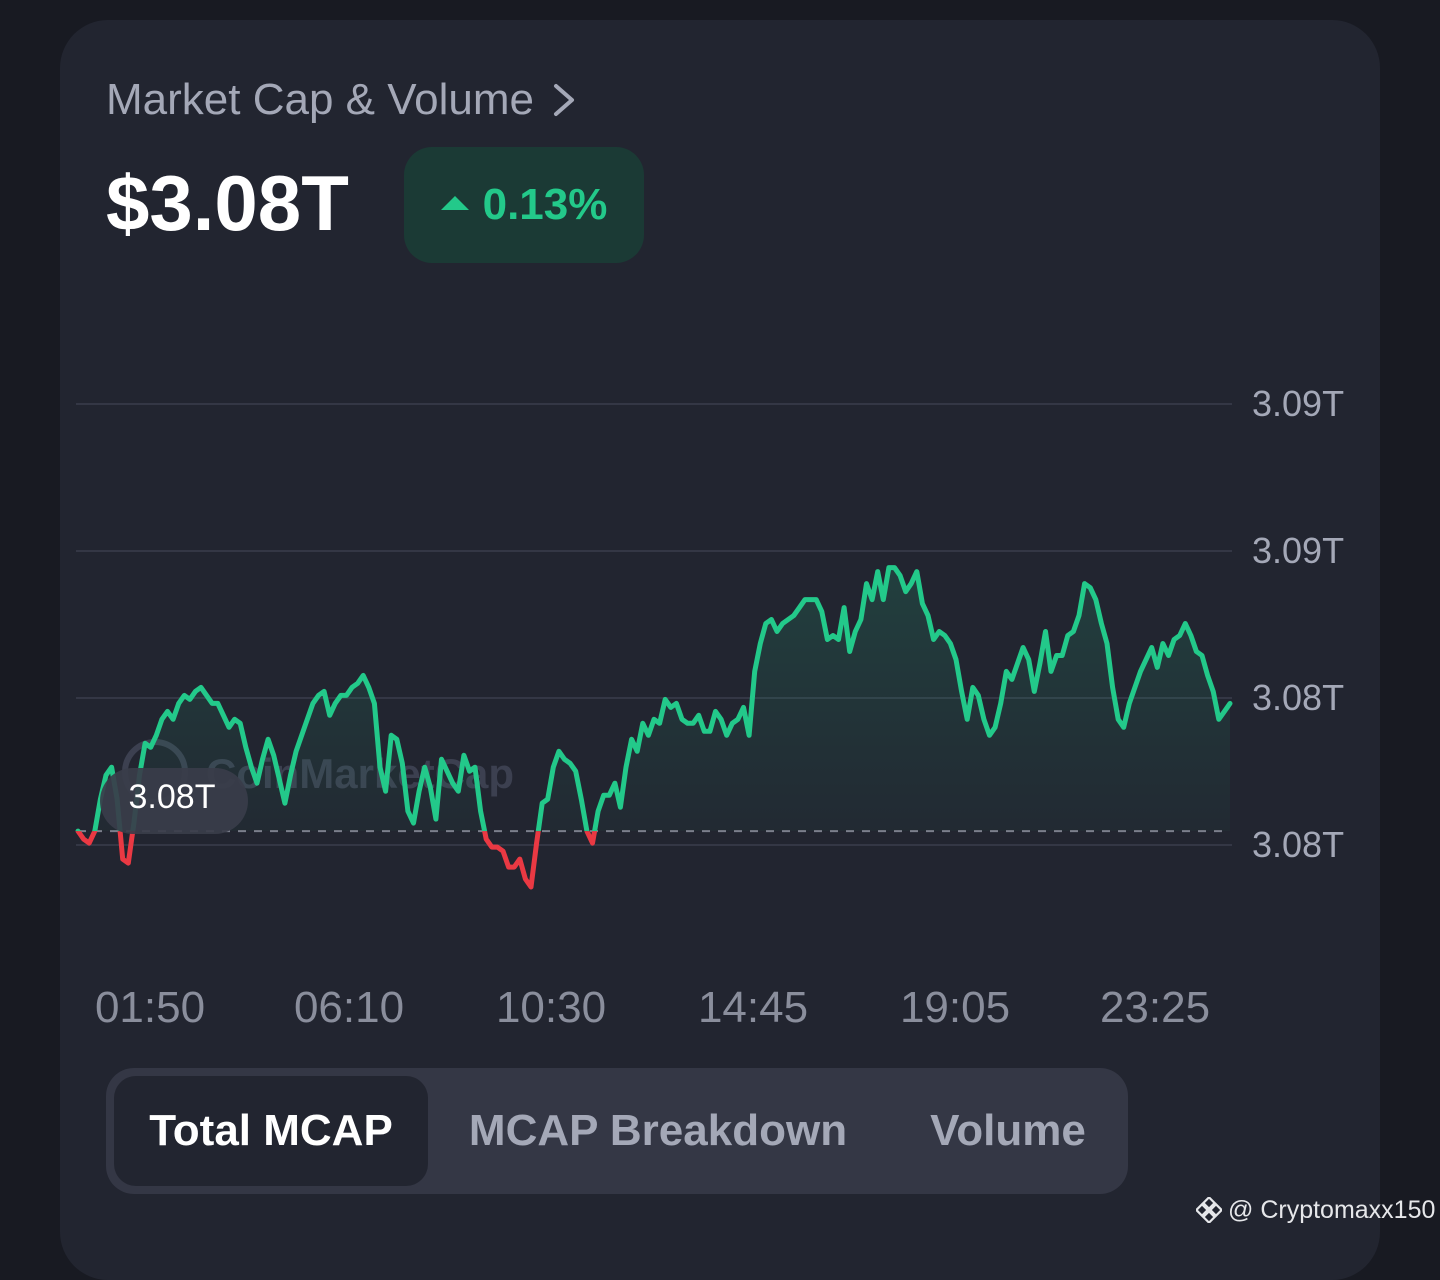 This screenshot has height=1280, width=1440. Describe the element at coordinates (1155, 1007) in the screenshot. I see `x-tick-label: 23:25` at that location.